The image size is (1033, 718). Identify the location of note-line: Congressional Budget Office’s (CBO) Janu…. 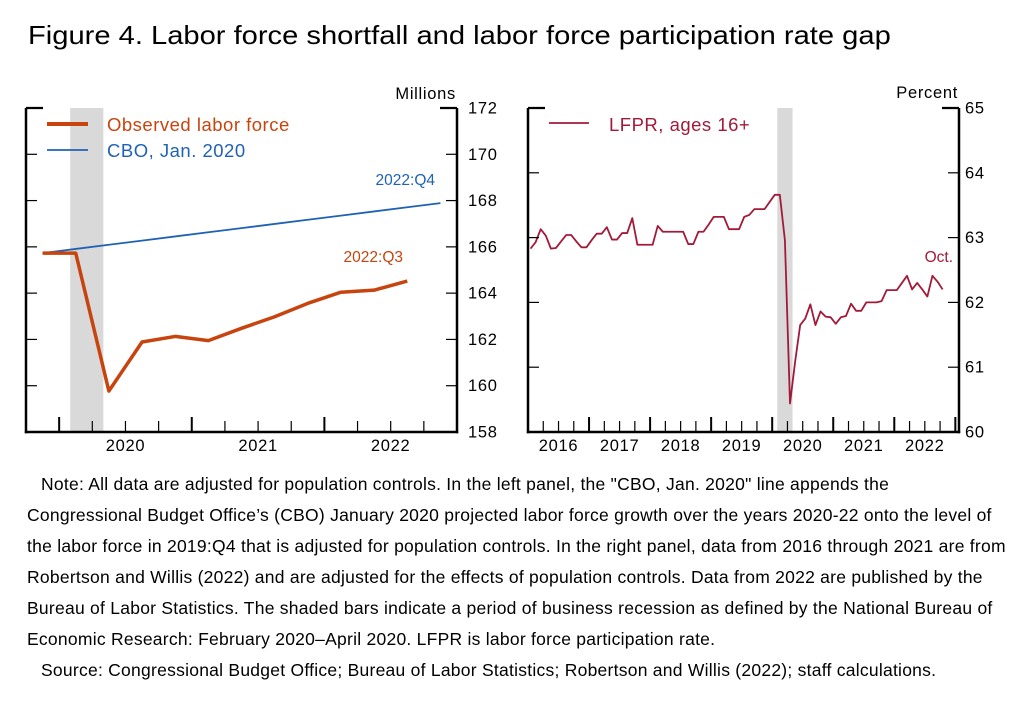
(509, 515).